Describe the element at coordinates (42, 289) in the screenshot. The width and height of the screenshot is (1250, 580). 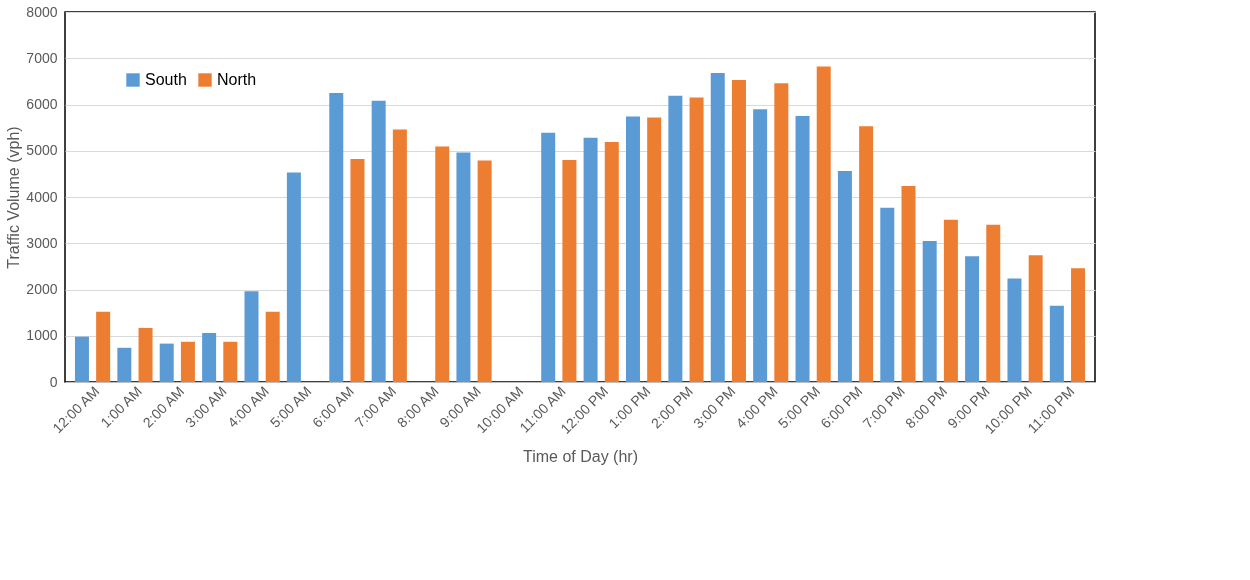
I see `y-tick-label: 2000` at that location.